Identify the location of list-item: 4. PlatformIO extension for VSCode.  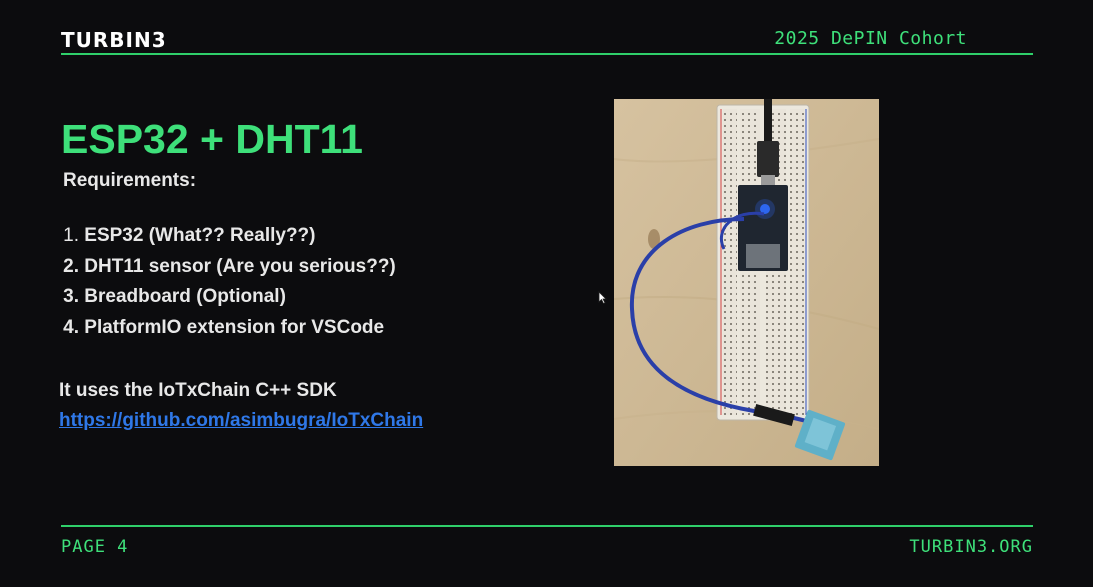
(223, 332).